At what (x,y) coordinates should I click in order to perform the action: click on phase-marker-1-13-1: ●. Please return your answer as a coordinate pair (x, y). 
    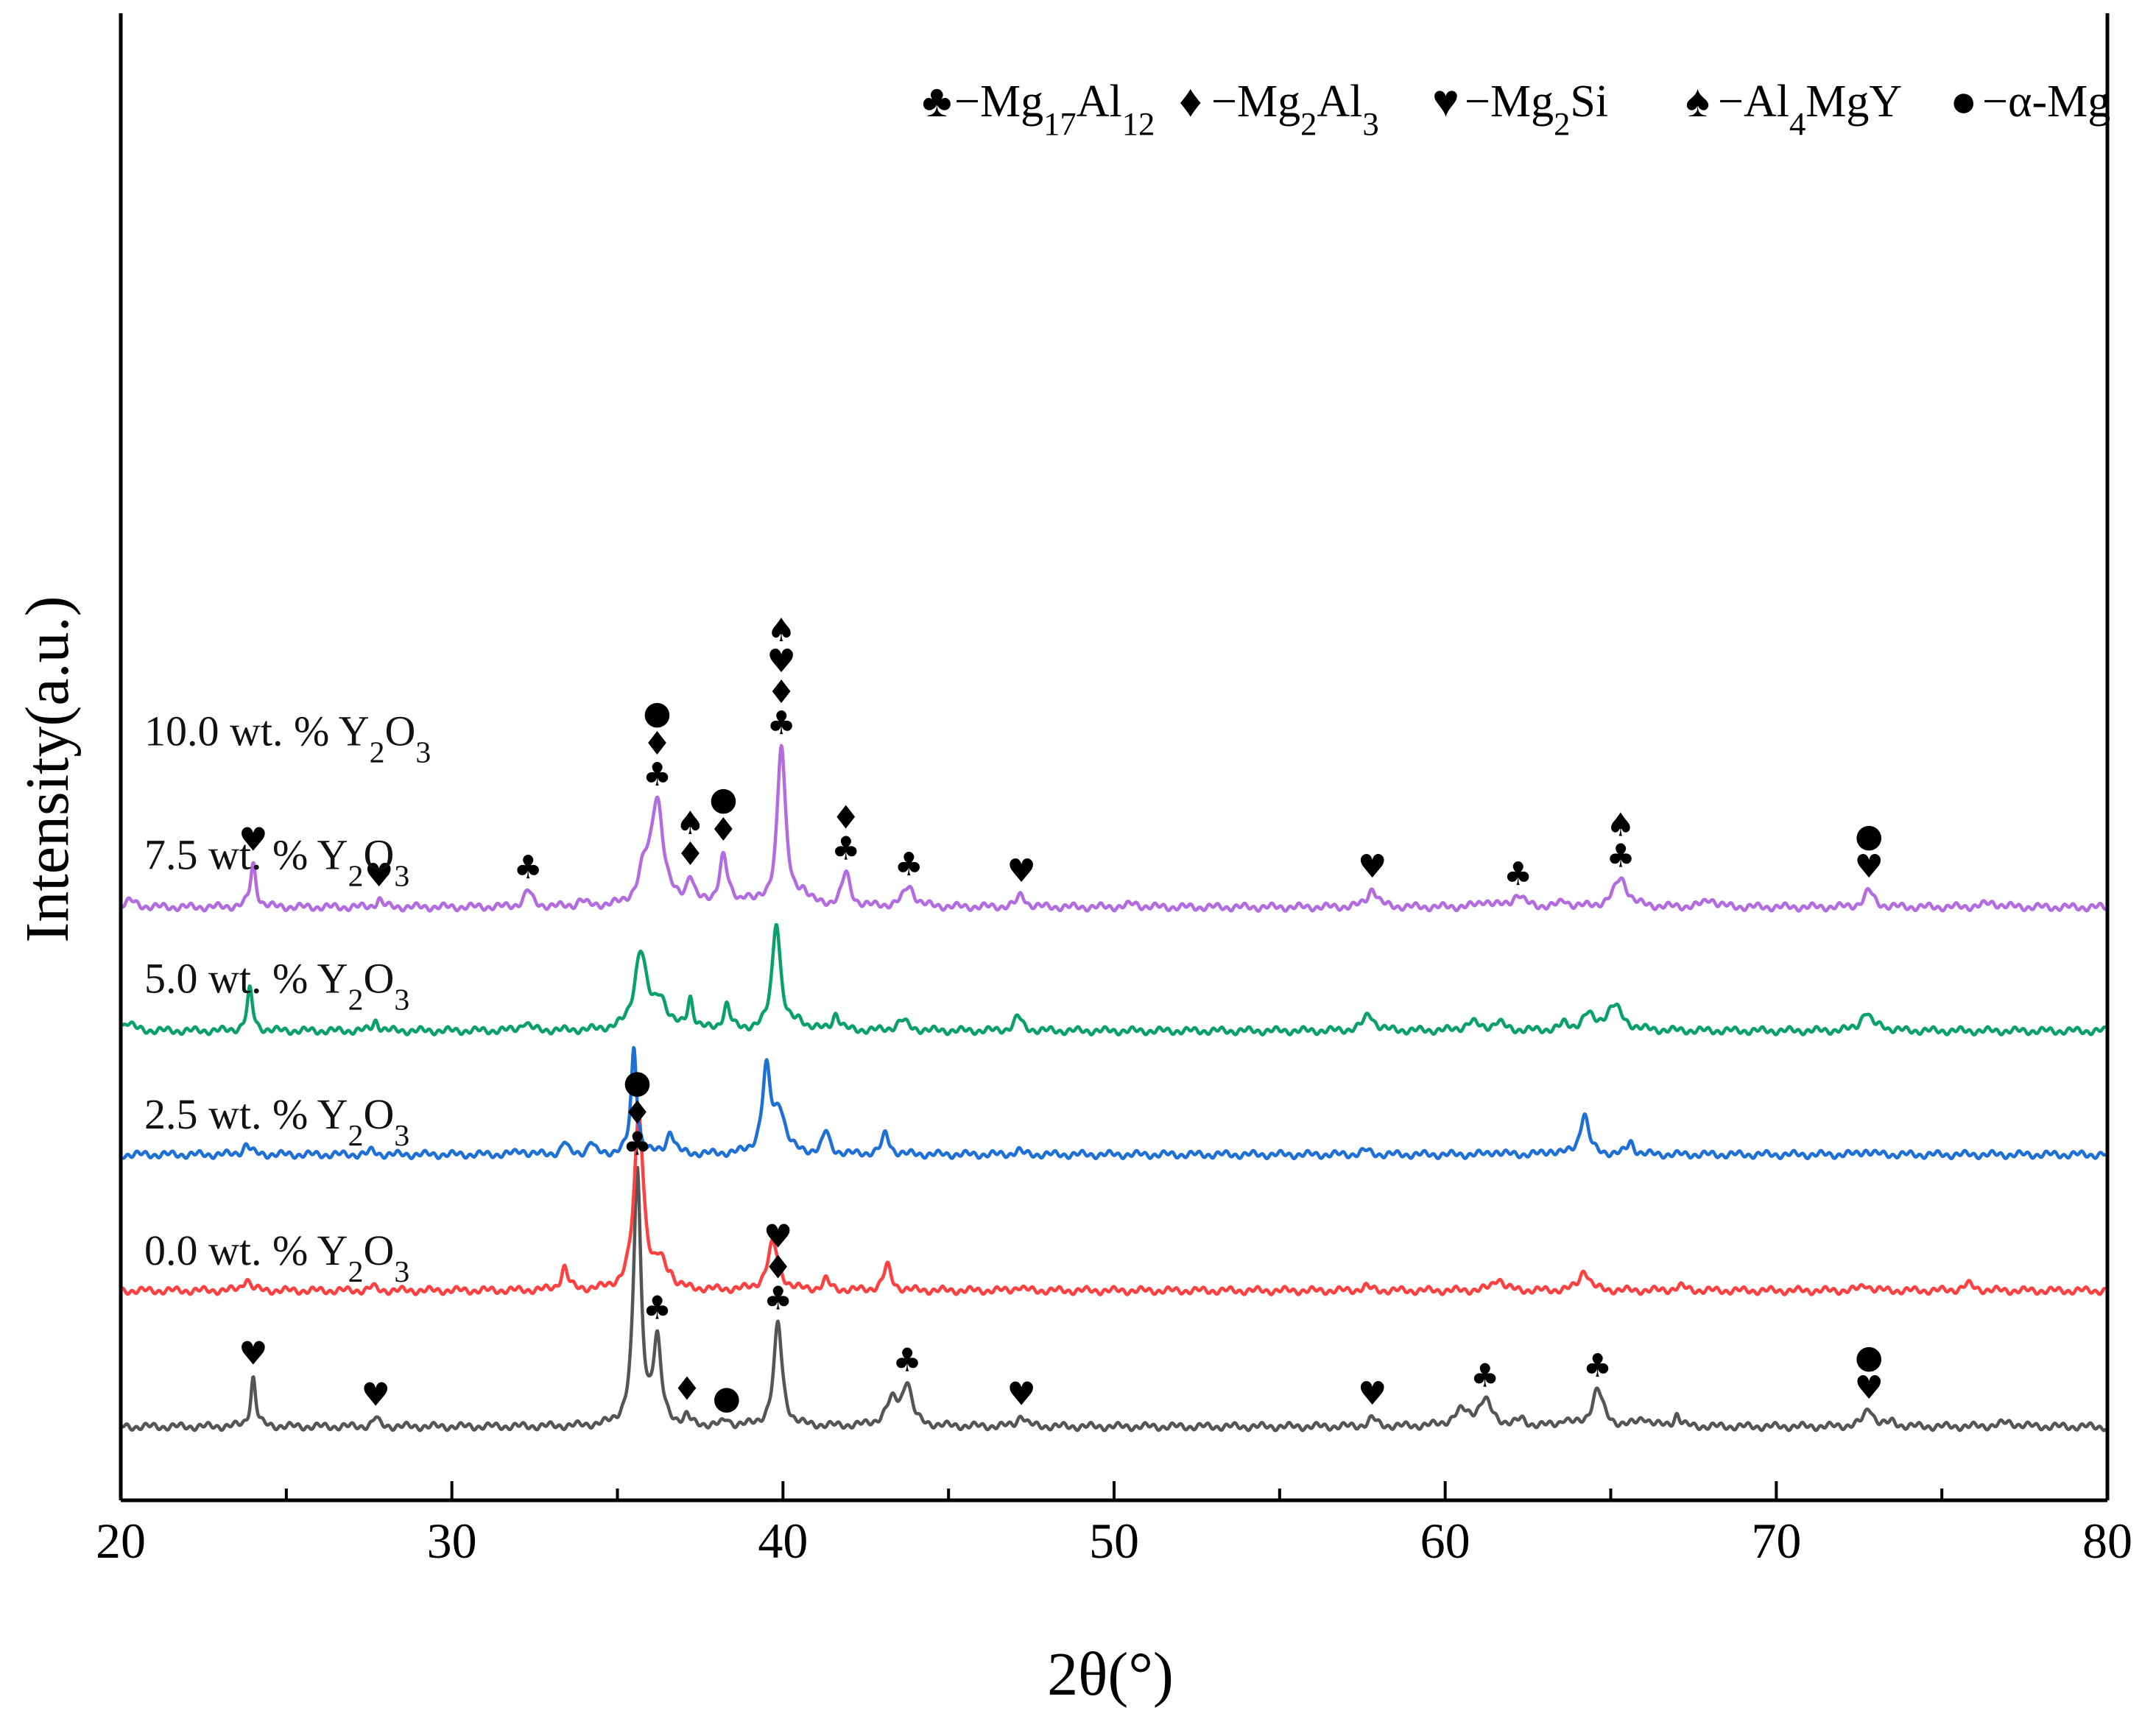
    Looking at the image, I should click on (1869, 836).